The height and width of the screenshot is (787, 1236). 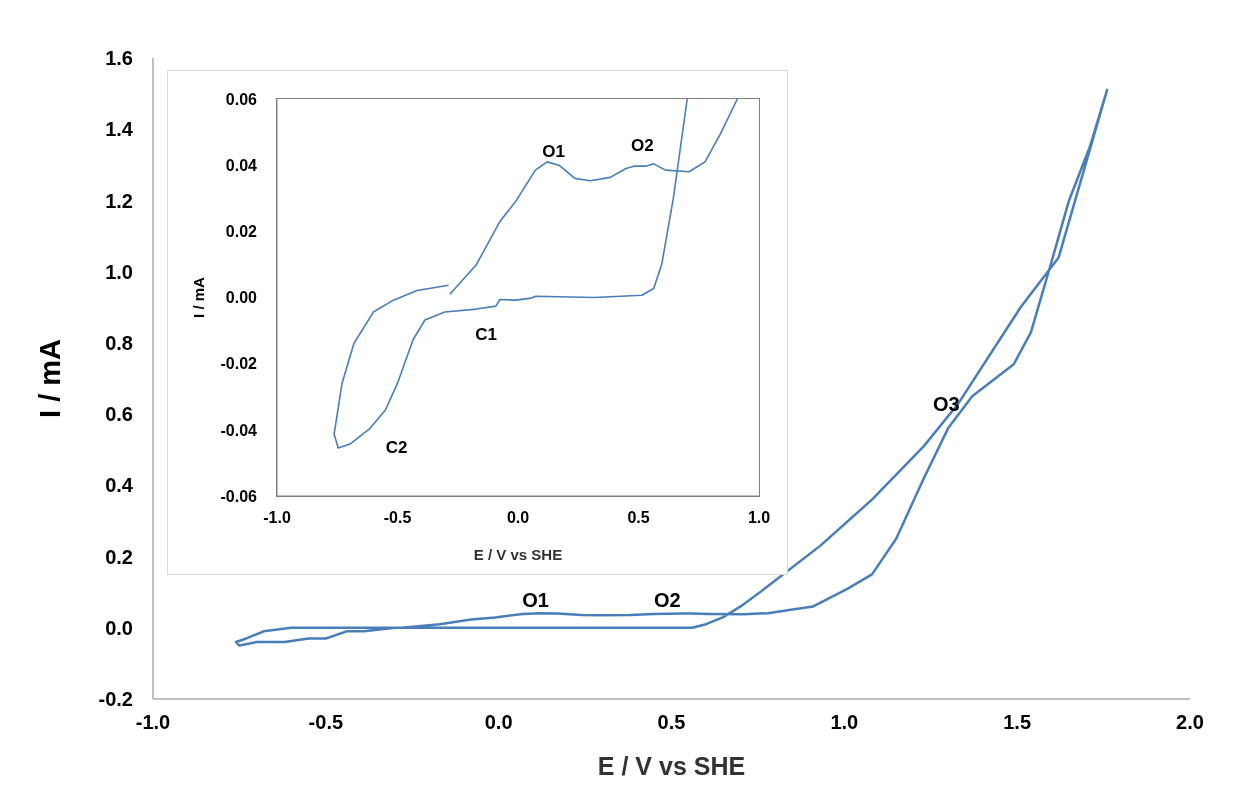 I want to click on y-tick-label: 1.0, so click(x=119, y=271).